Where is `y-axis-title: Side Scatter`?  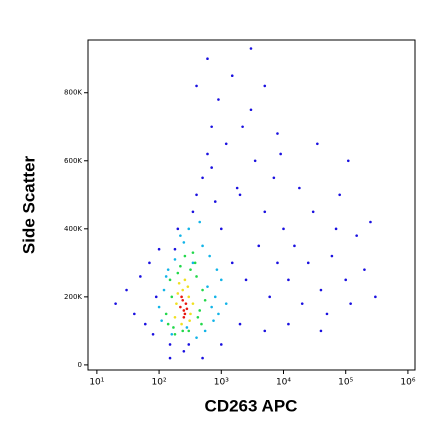 y-axis-title: Side Scatter is located at coordinates (28, 204).